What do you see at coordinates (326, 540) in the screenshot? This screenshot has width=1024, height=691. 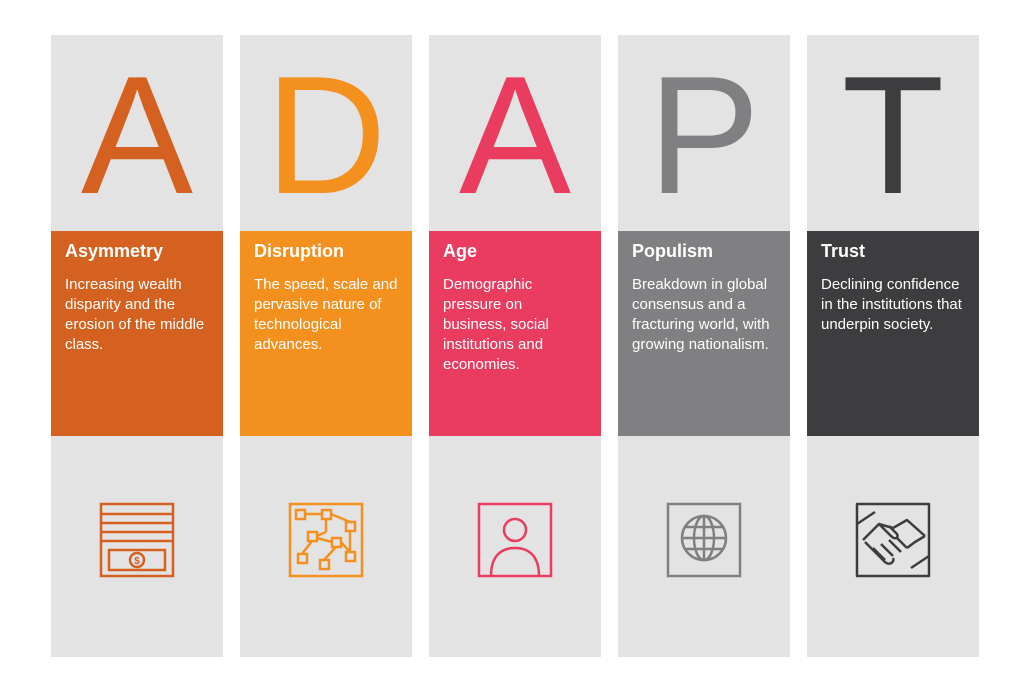 I see `network-flow-icon` at bounding box center [326, 540].